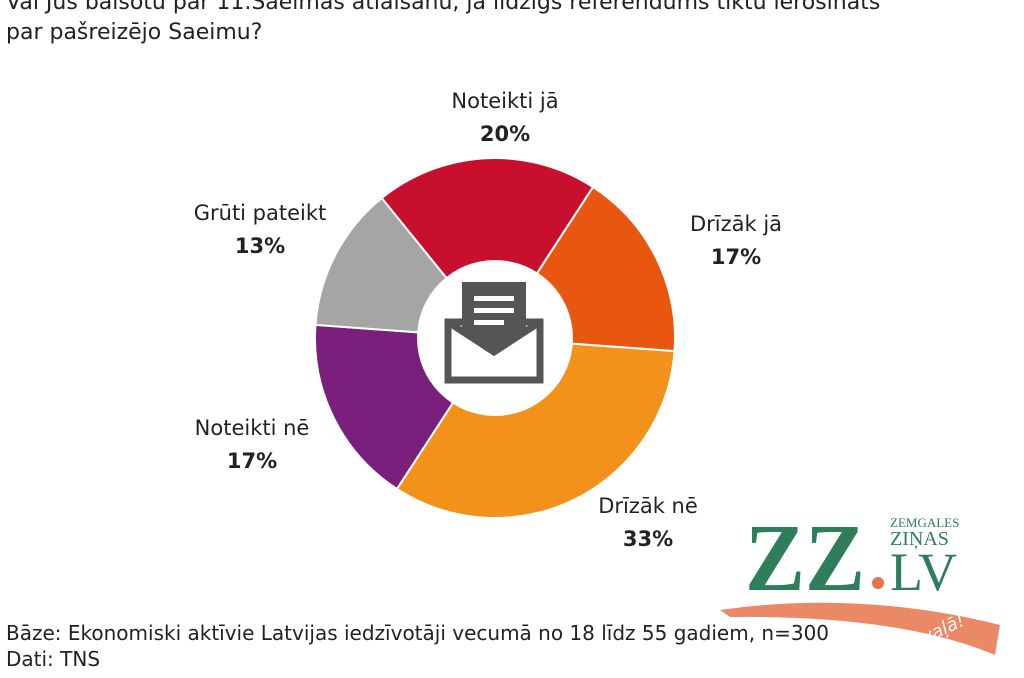 This screenshot has height=678, width=1024. I want to click on svg-text: ZEMGALES, so click(924, 522).